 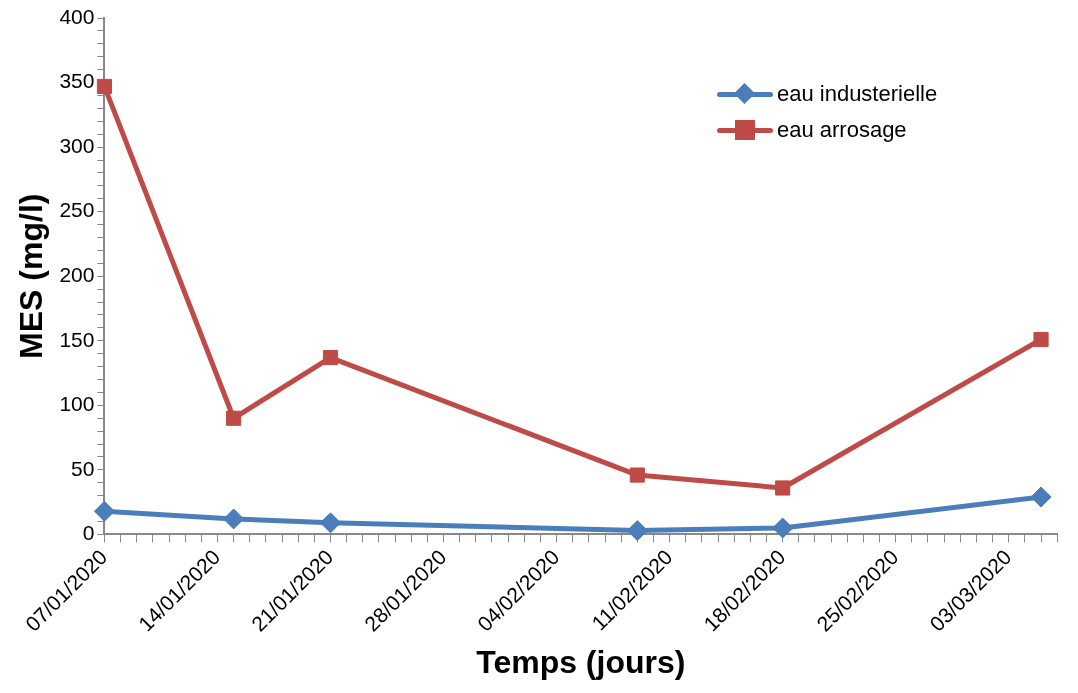 What do you see at coordinates (857, 94) in the screenshot?
I see `legend-label: eau industerielle` at bounding box center [857, 94].